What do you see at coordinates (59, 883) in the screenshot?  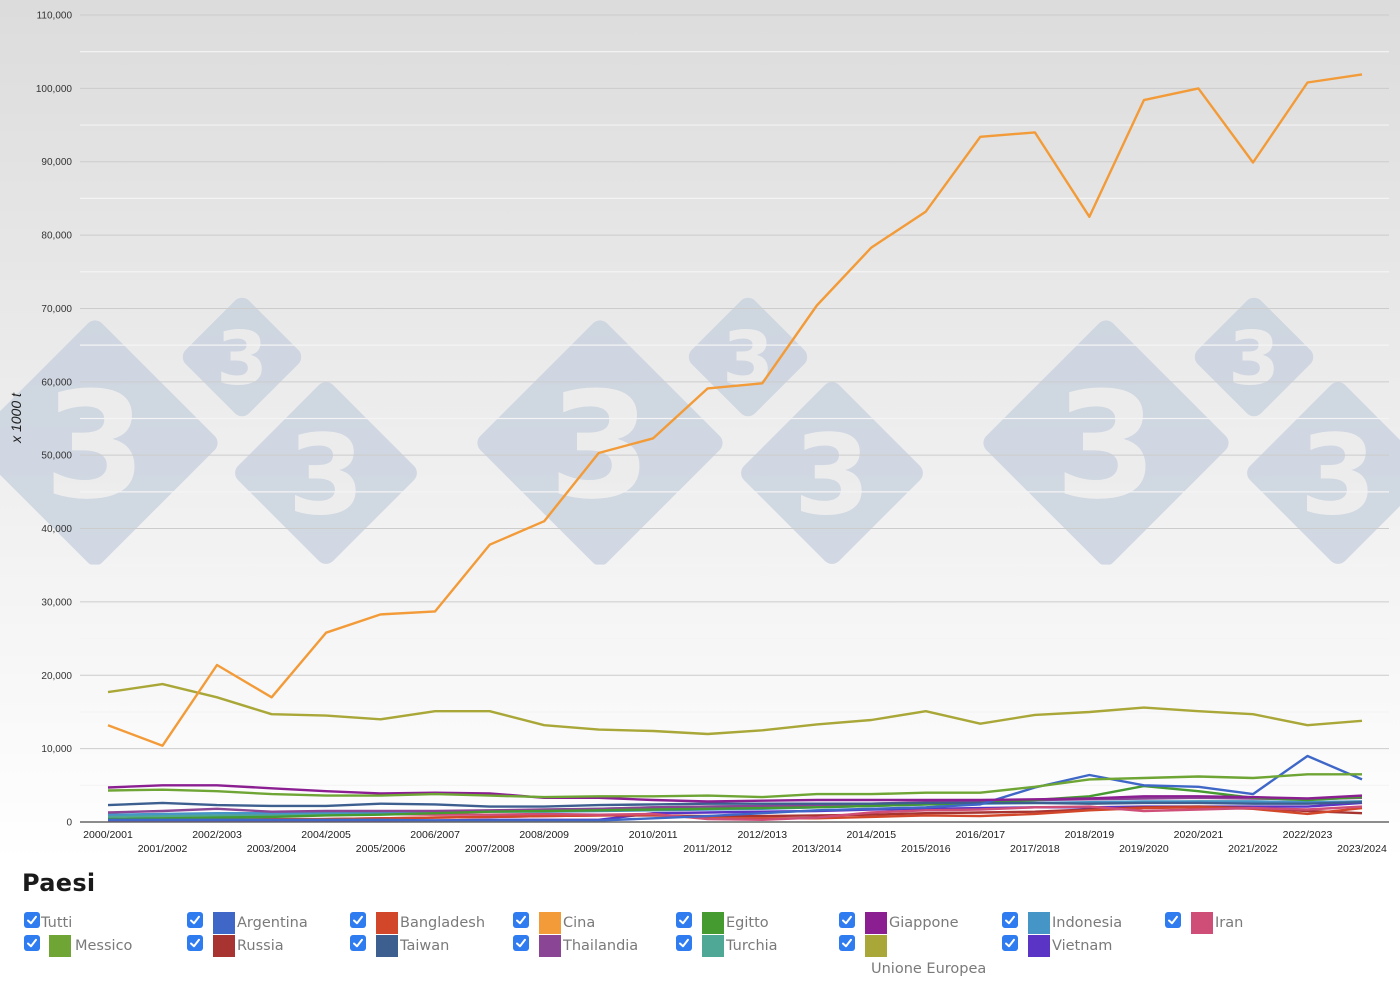 I see `legend-title: Paesi` at bounding box center [59, 883].